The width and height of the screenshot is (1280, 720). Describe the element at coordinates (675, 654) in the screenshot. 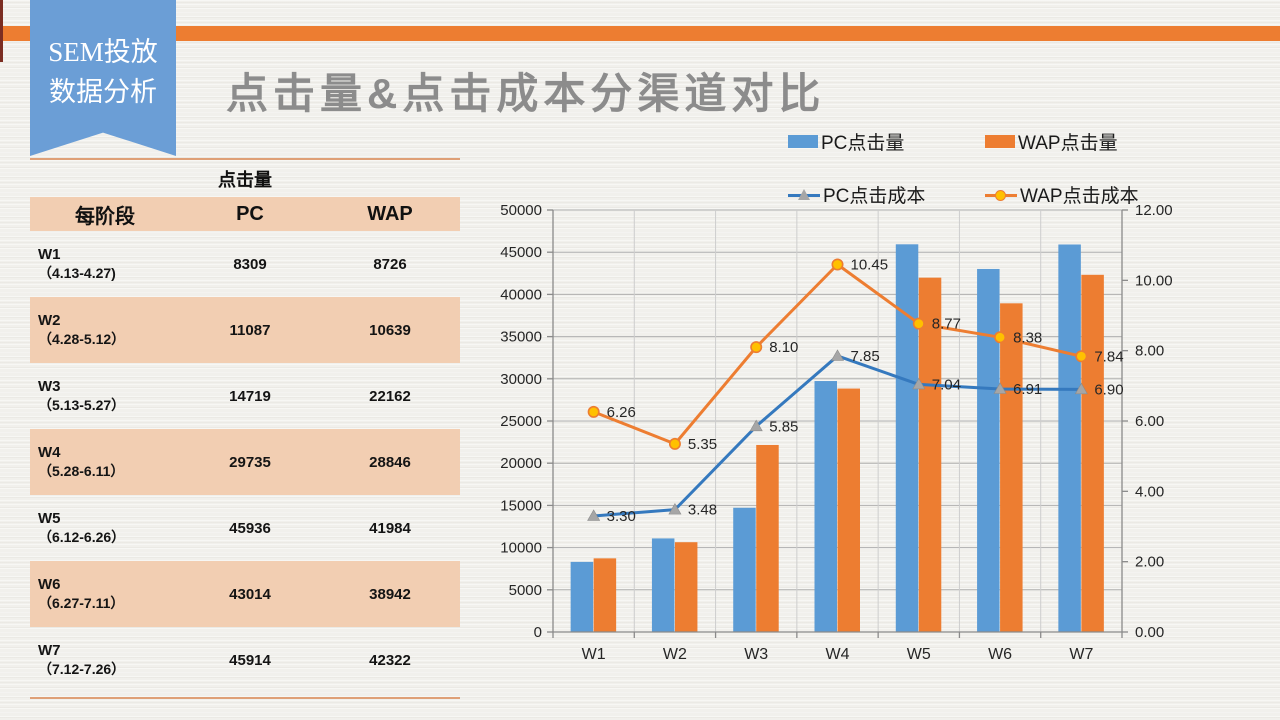

I see `x-axis-label: W2` at that location.